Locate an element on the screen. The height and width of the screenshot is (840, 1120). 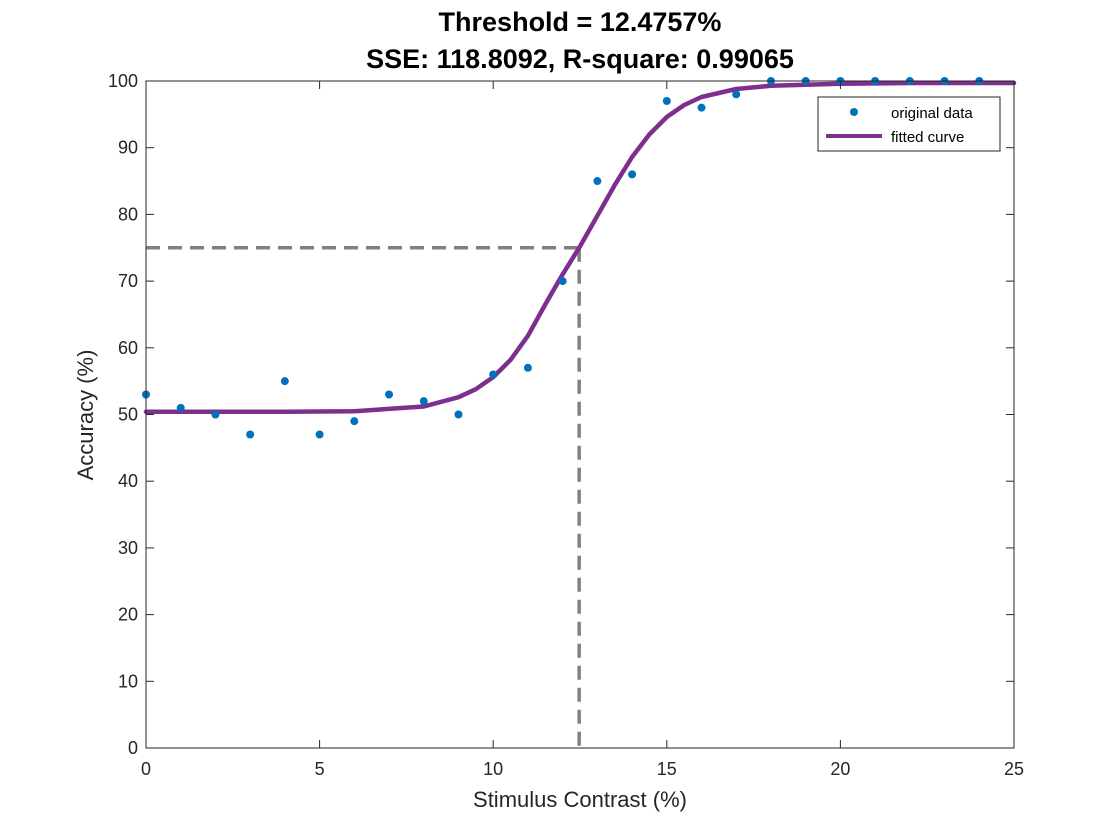
y-axis-label: Accuracy (%) is located at coordinates (85, 415).